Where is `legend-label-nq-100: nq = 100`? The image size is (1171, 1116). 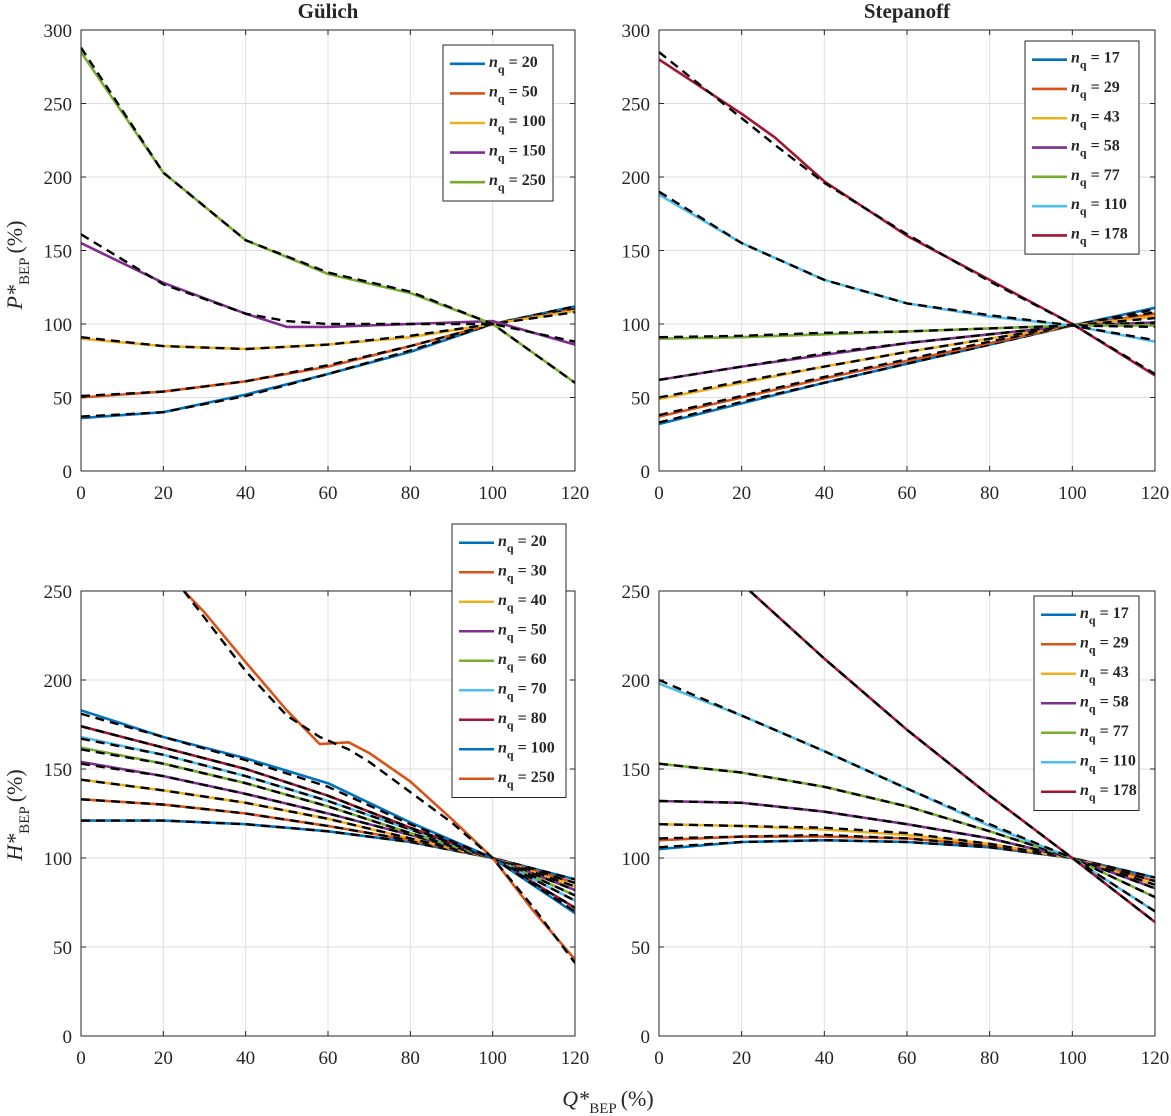
legend-label-nq-100: nq = 100 is located at coordinates (517, 124).